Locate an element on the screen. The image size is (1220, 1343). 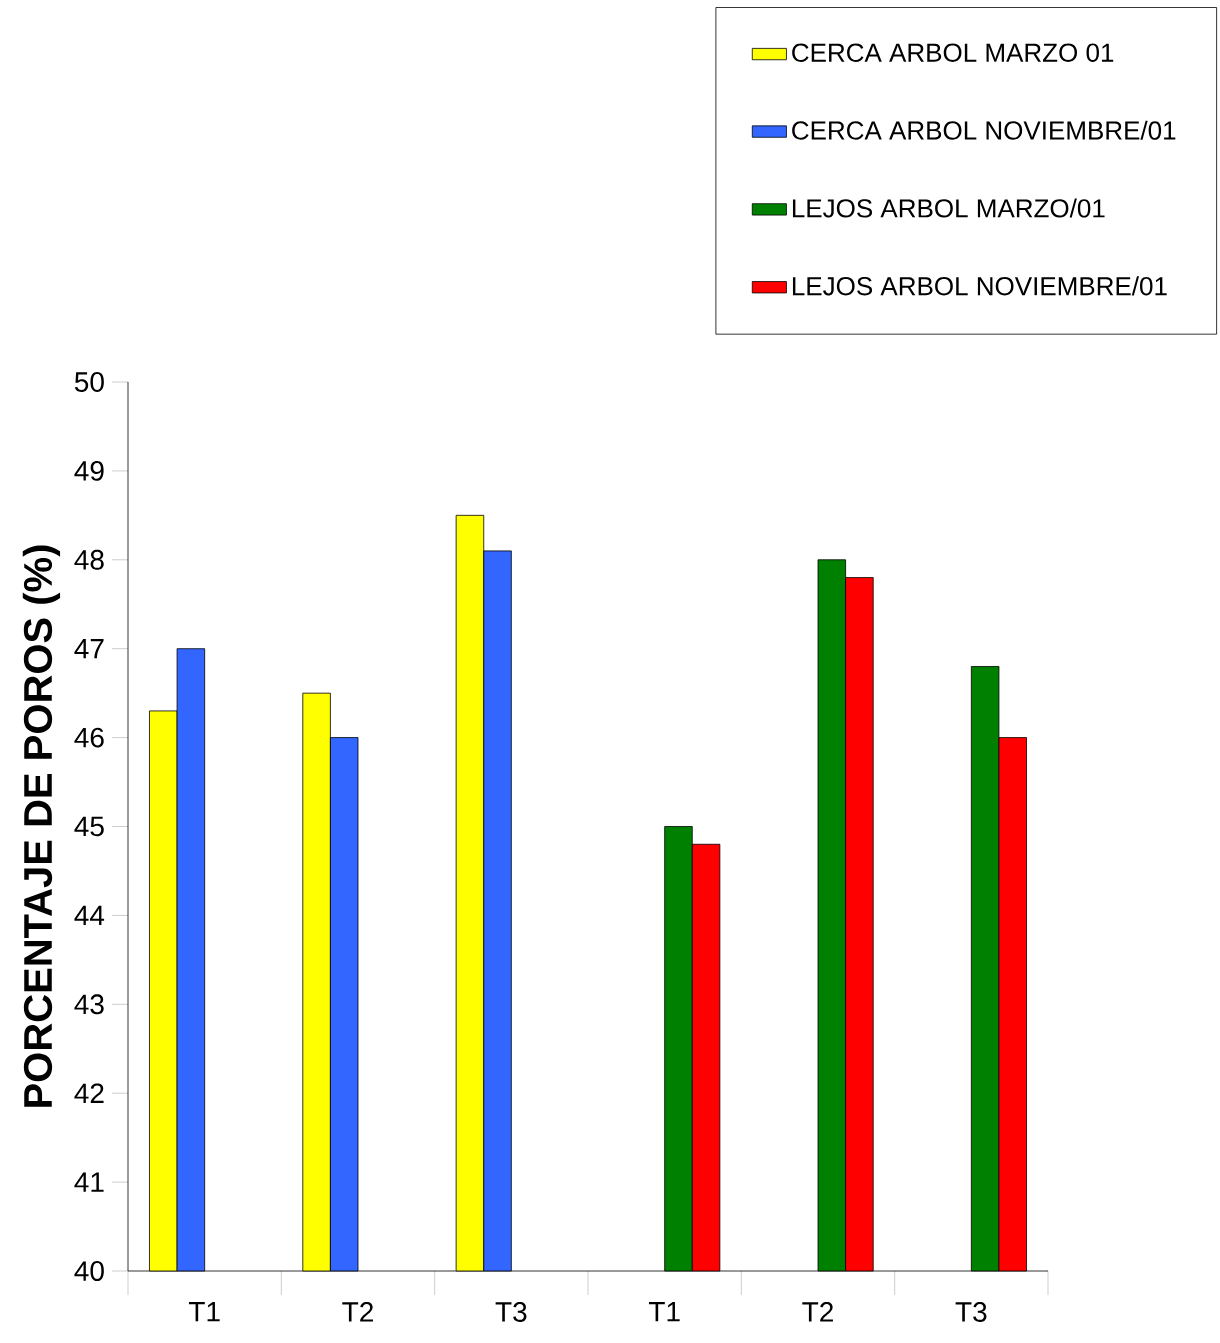
y-tick-label: 46 is located at coordinates (89, 737).